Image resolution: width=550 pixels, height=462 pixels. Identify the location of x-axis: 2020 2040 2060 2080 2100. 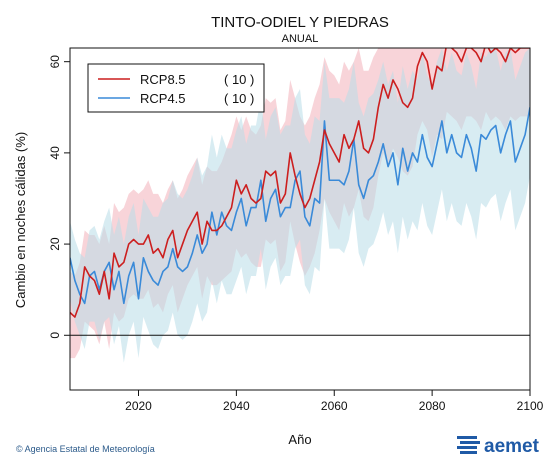
(334, 401).